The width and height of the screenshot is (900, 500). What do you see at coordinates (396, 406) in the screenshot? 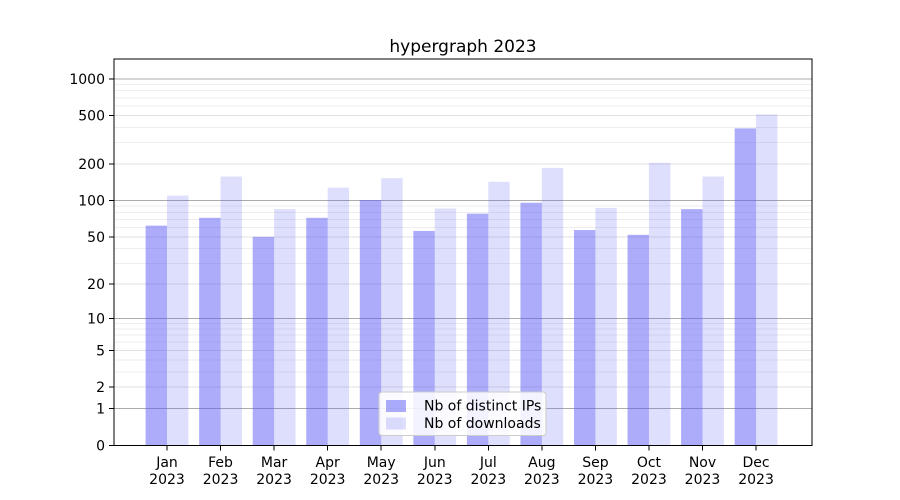
I see `legend-swatch-distinct-ips` at bounding box center [396, 406].